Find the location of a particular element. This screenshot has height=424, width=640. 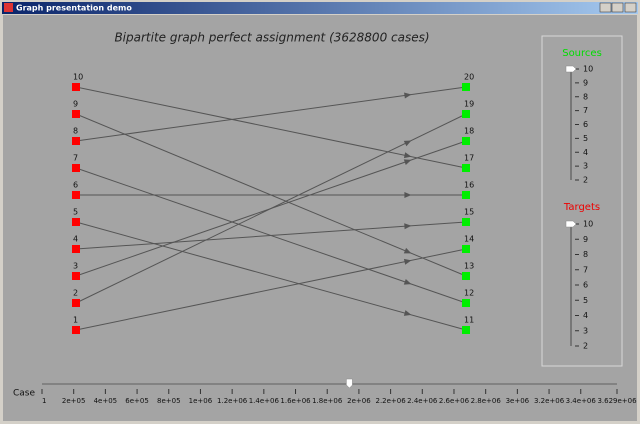

slider-tick-label: 1.2e+06 is located at coordinates (232, 401).